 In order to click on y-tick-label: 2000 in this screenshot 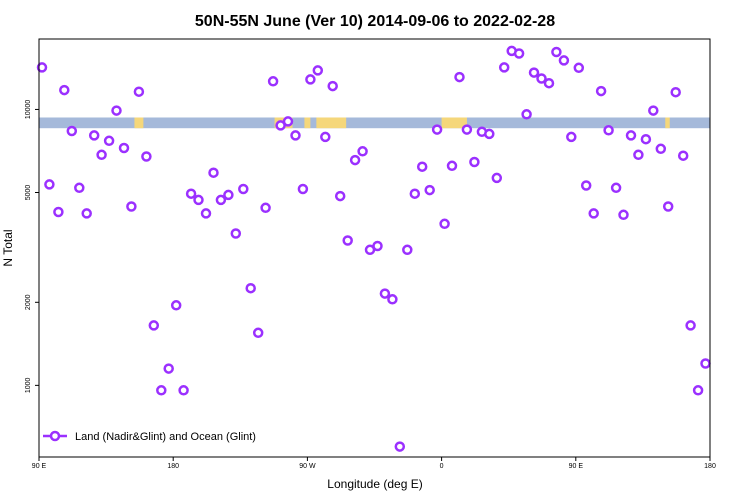, I will do `click(28, 302)`.